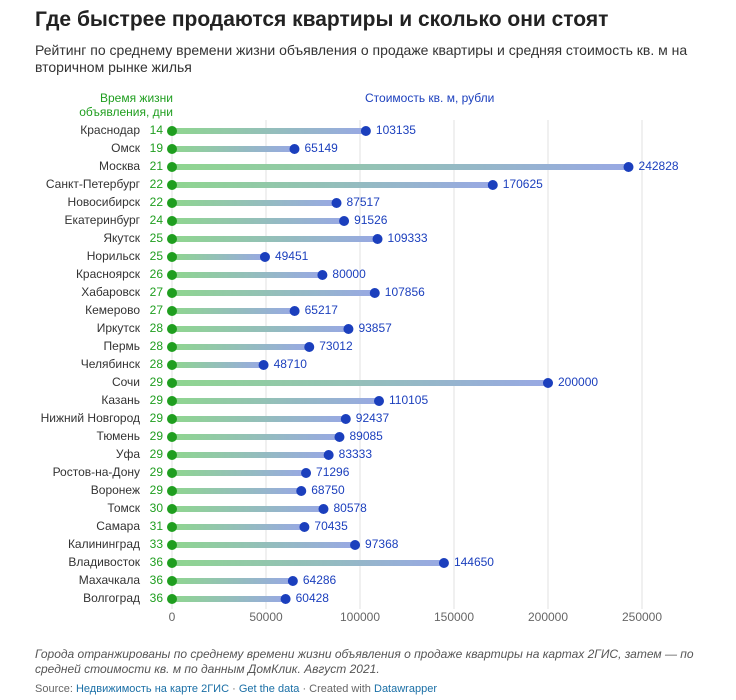 This screenshot has height=700, width=736. What do you see at coordinates (336, 346) in the screenshot?
I see `value-label: 73012` at bounding box center [336, 346].